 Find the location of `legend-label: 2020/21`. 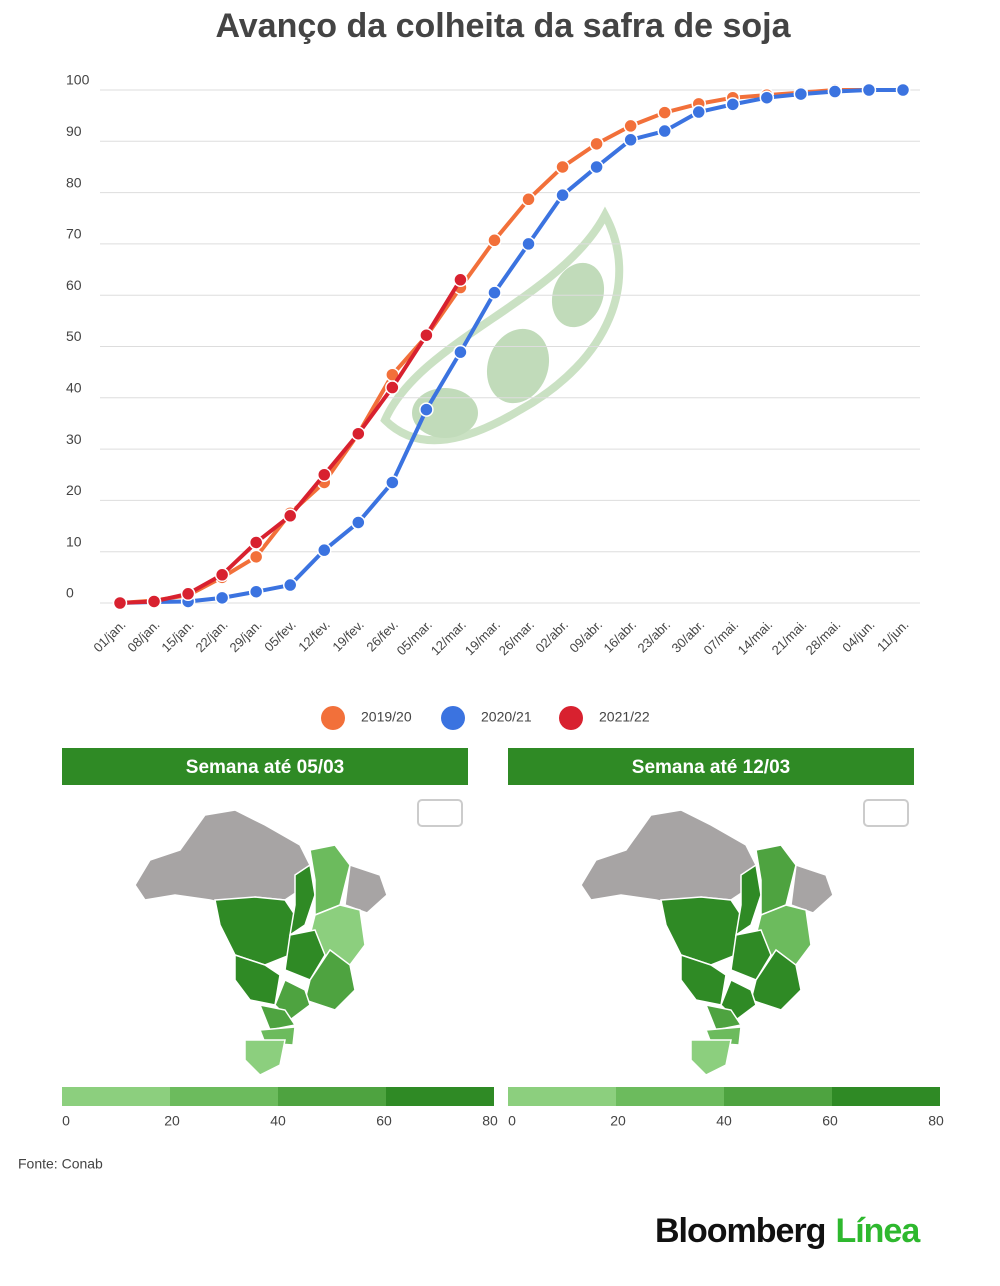

legend-label: 2020/21 is located at coordinates (506, 717).